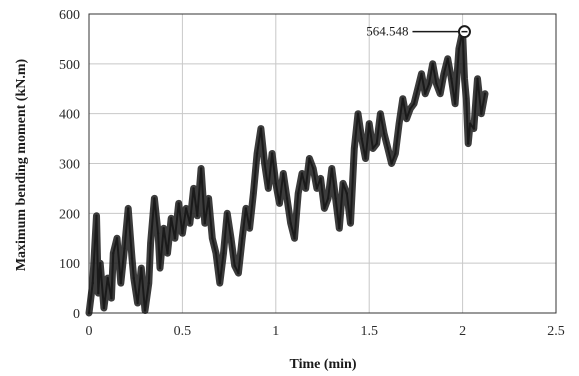 This screenshot has width=579, height=376. Describe the element at coordinates (69, 264) in the screenshot. I see `y-tick-label: 100` at that location.